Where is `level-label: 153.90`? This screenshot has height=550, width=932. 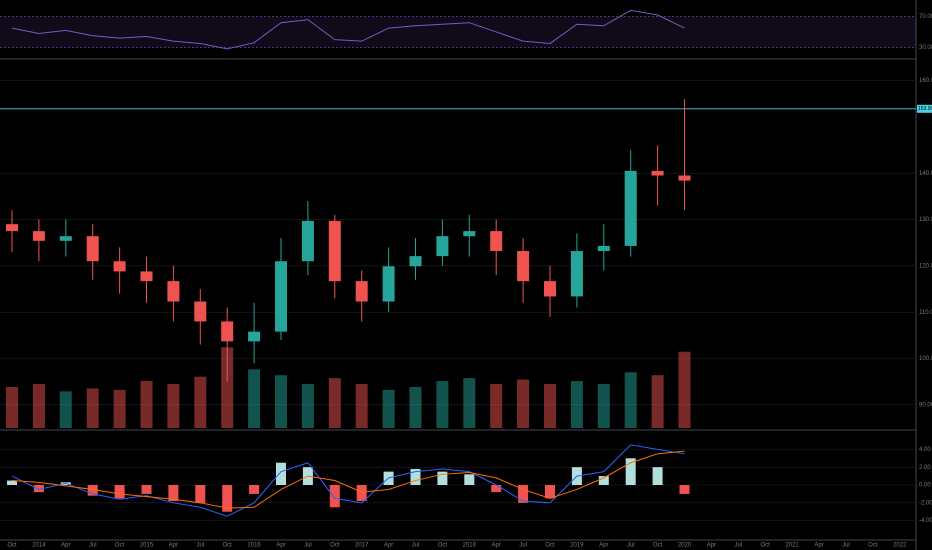
level-label: 153.90 is located at coordinates (925, 109).